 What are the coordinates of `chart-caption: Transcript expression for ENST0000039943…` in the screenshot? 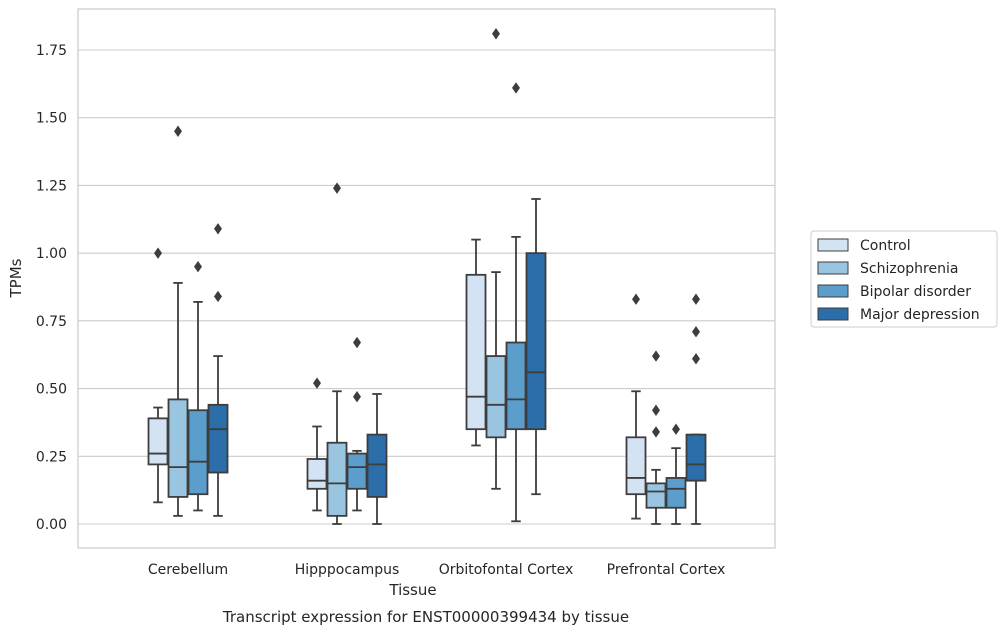 It's located at (425, 617).